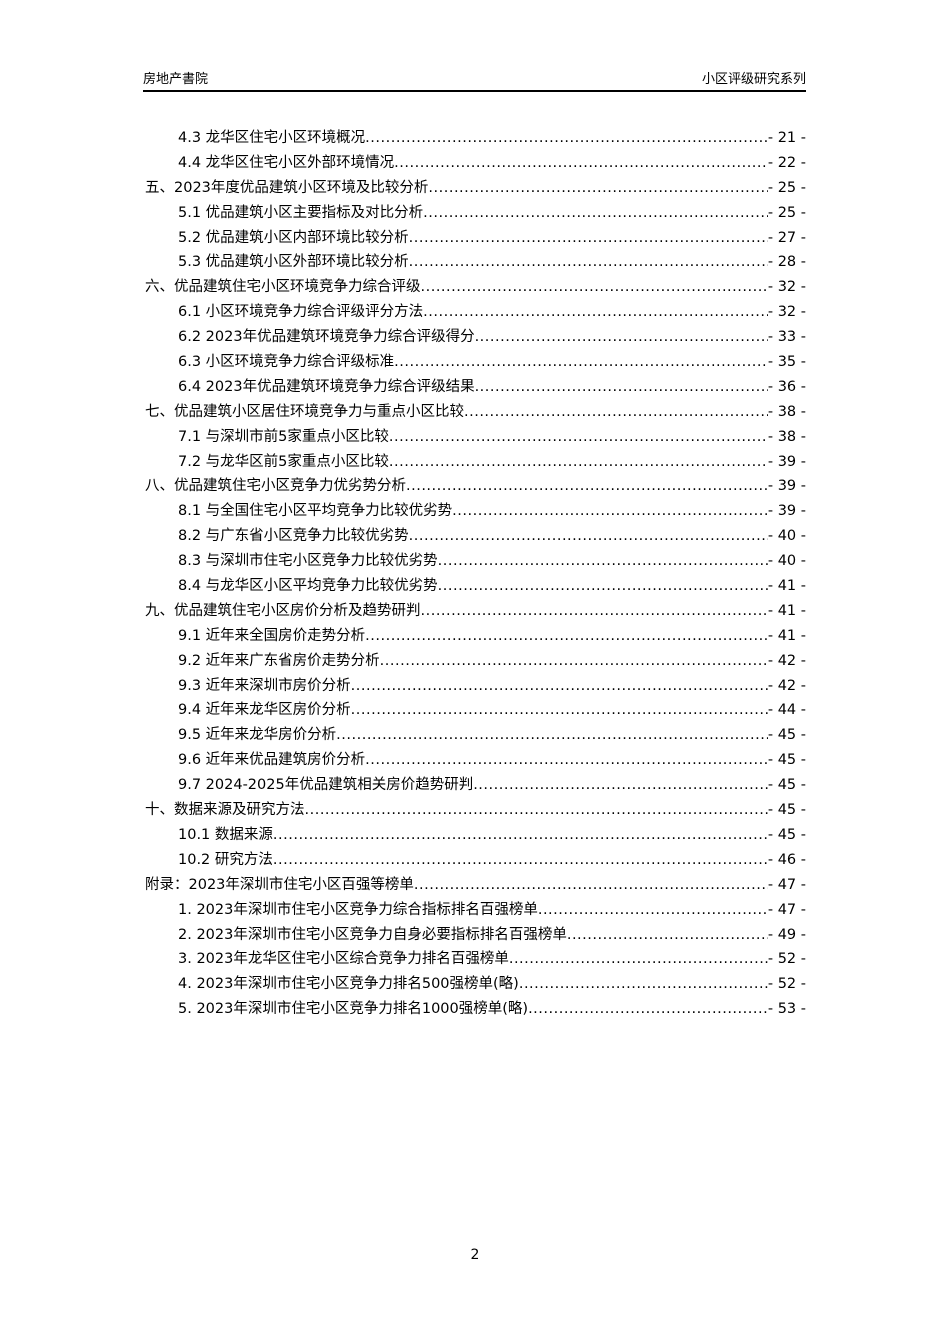  I want to click on toc-entry-title: 九、优品建筑住宅小区房价分析及趋势研判, so click(283, 610).